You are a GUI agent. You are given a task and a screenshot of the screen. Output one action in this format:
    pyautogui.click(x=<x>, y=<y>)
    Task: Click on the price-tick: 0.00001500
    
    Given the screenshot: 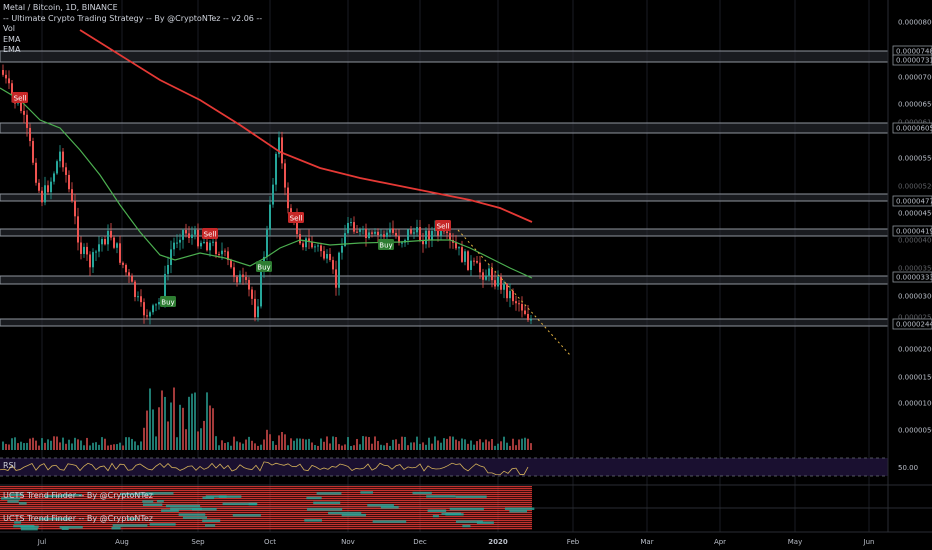 What is the action you would take?
    pyautogui.click(x=915, y=378)
    